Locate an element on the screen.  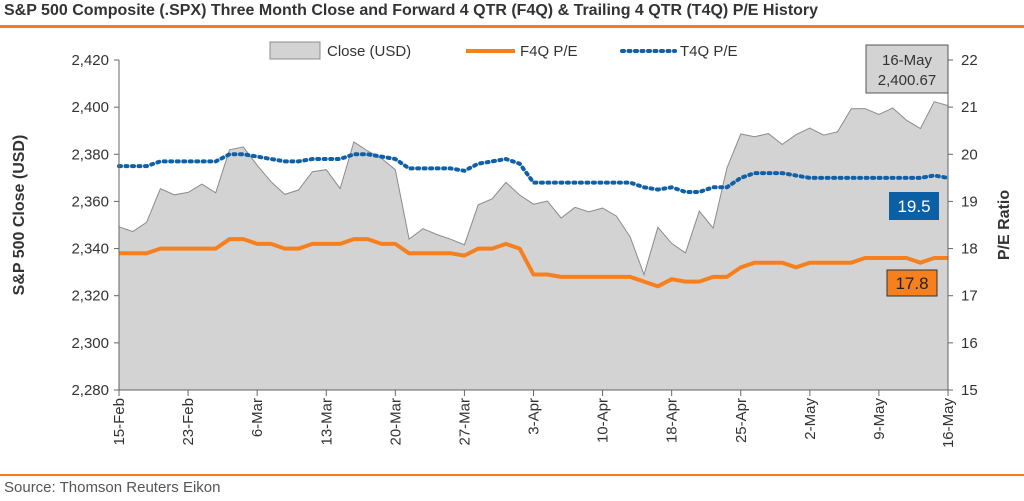
x-tick-label: 2-May is located at coordinates (810, 419).